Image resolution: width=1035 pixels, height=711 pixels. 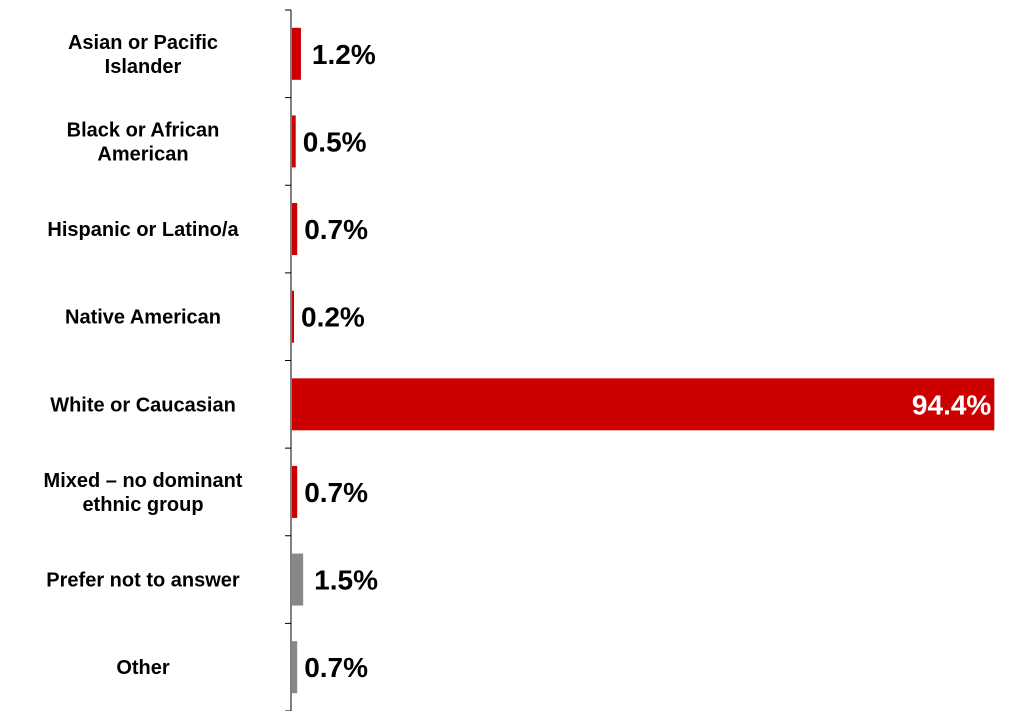 I want to click on category-label: Black or African American, so click(x=143, y=142).